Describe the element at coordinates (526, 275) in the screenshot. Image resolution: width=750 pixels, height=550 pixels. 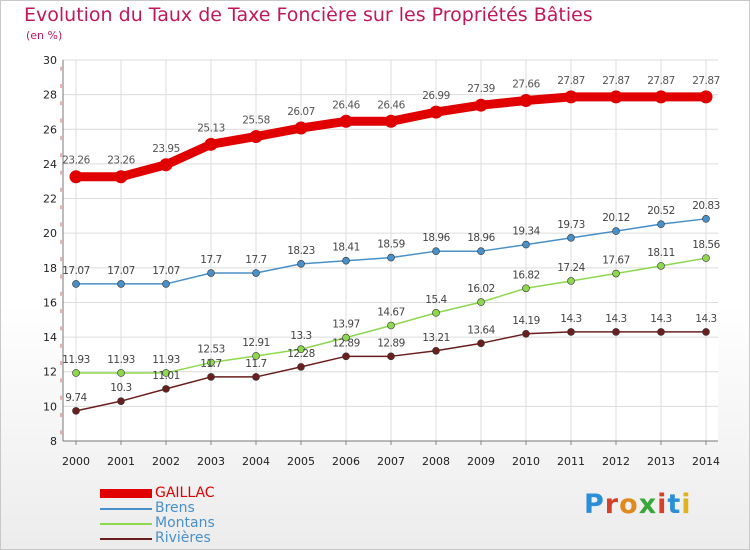
I see `data-label: 16.82` at that location.